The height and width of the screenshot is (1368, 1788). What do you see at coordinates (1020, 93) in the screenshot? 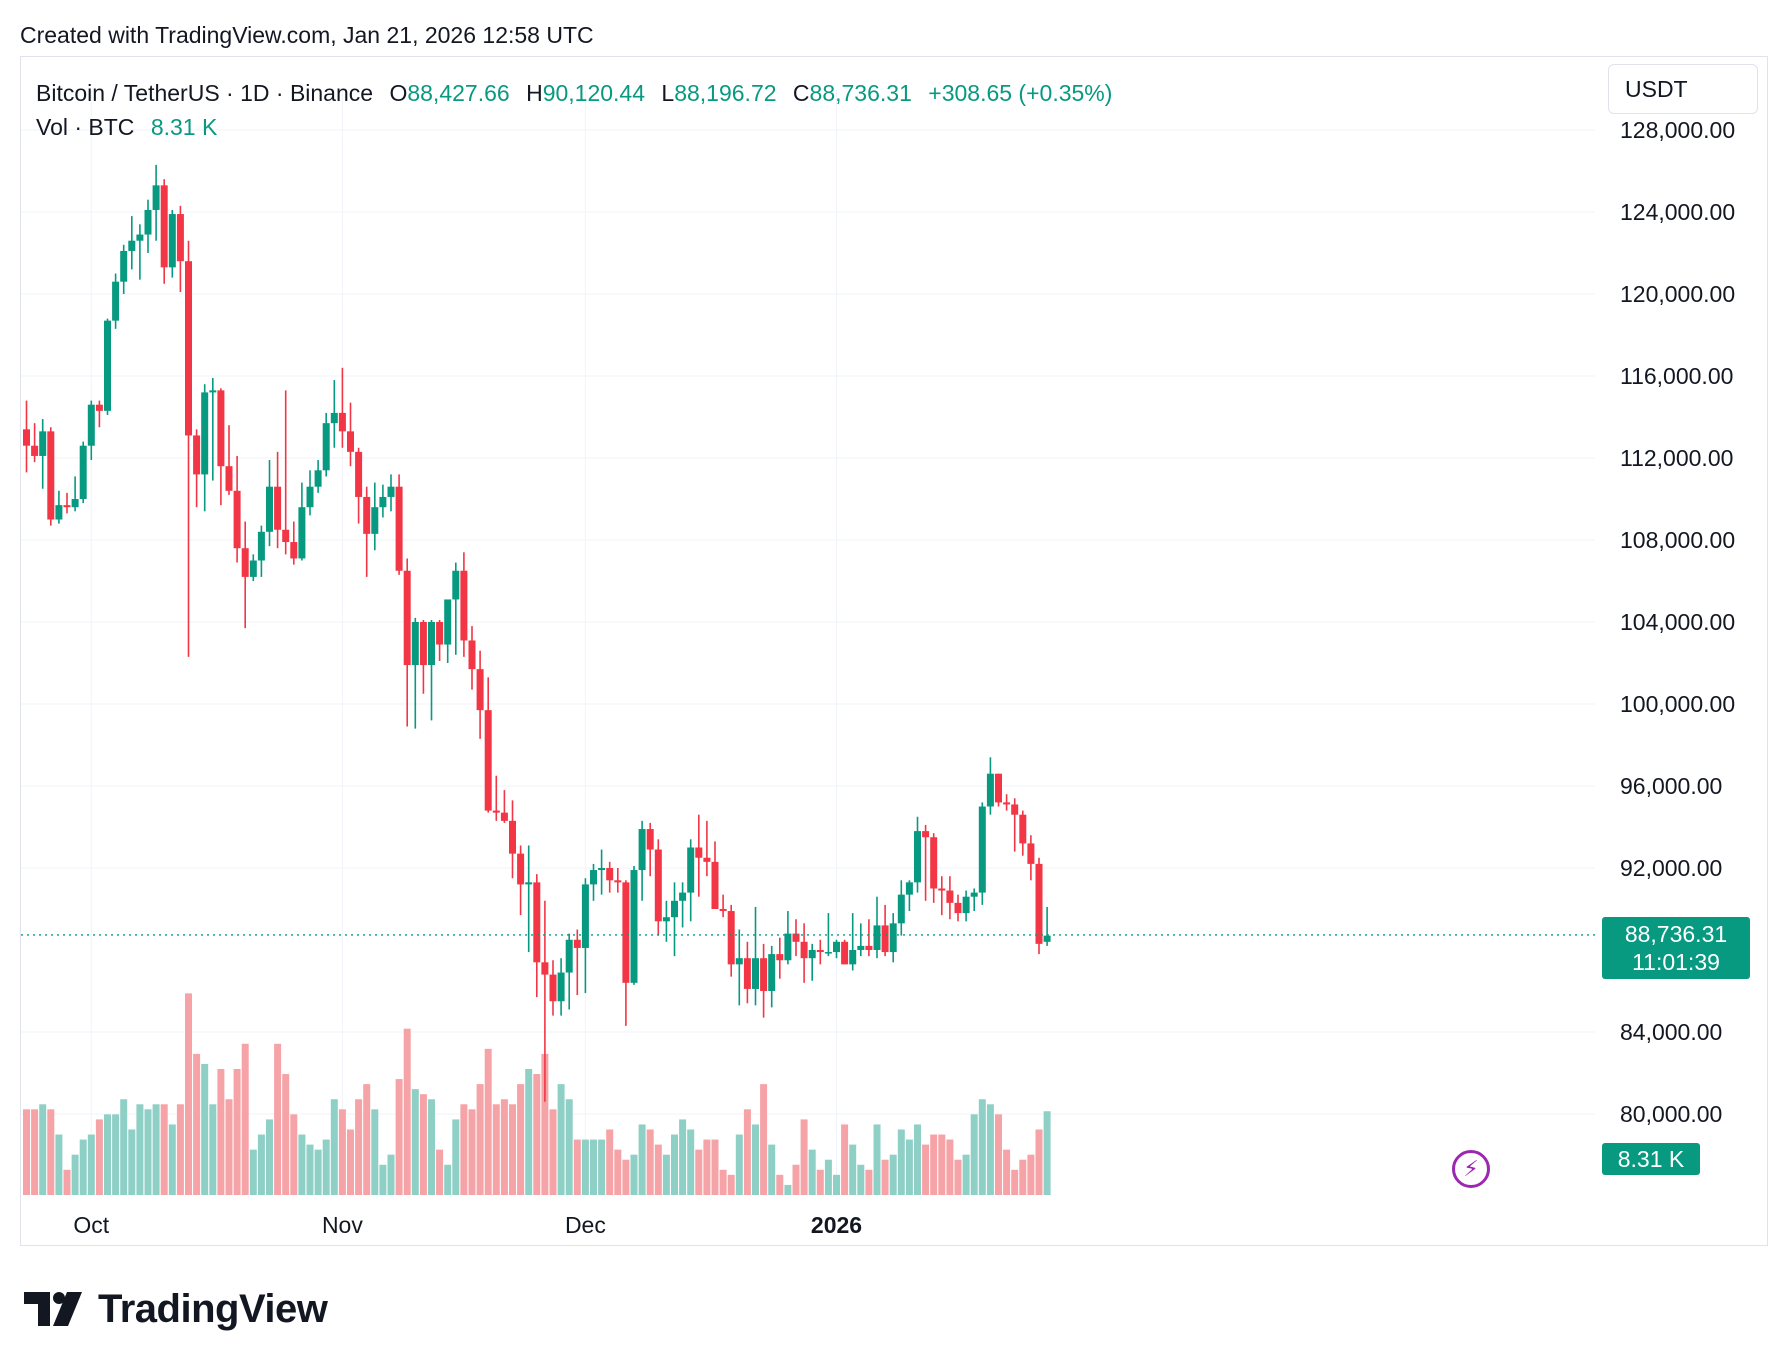
I see `change-value: +308.65 (+0.35%)` at bounding box center [1020, 93].